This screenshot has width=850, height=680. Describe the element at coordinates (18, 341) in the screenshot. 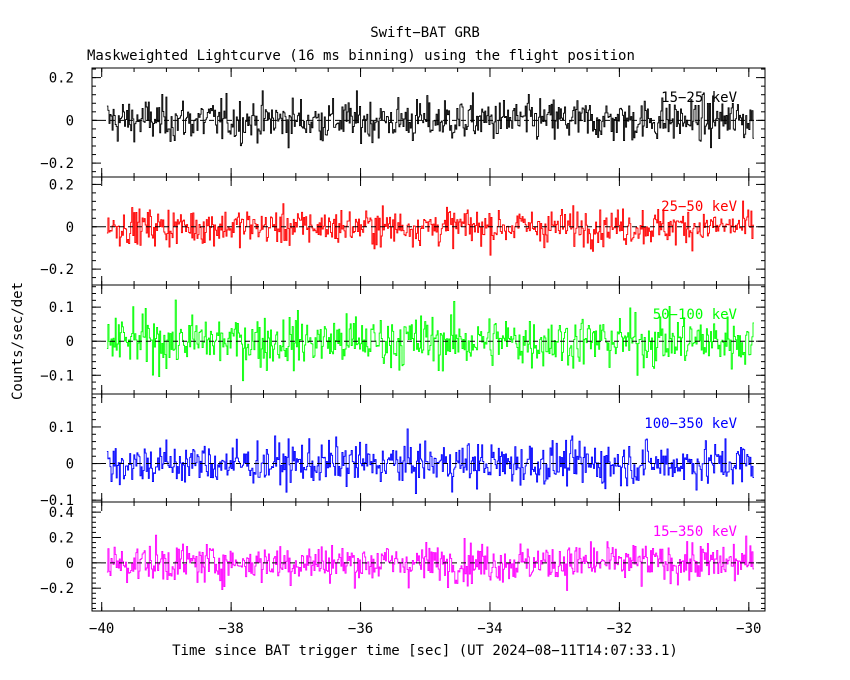

I see `y-axis-label: Counts/sec/det` at that location.